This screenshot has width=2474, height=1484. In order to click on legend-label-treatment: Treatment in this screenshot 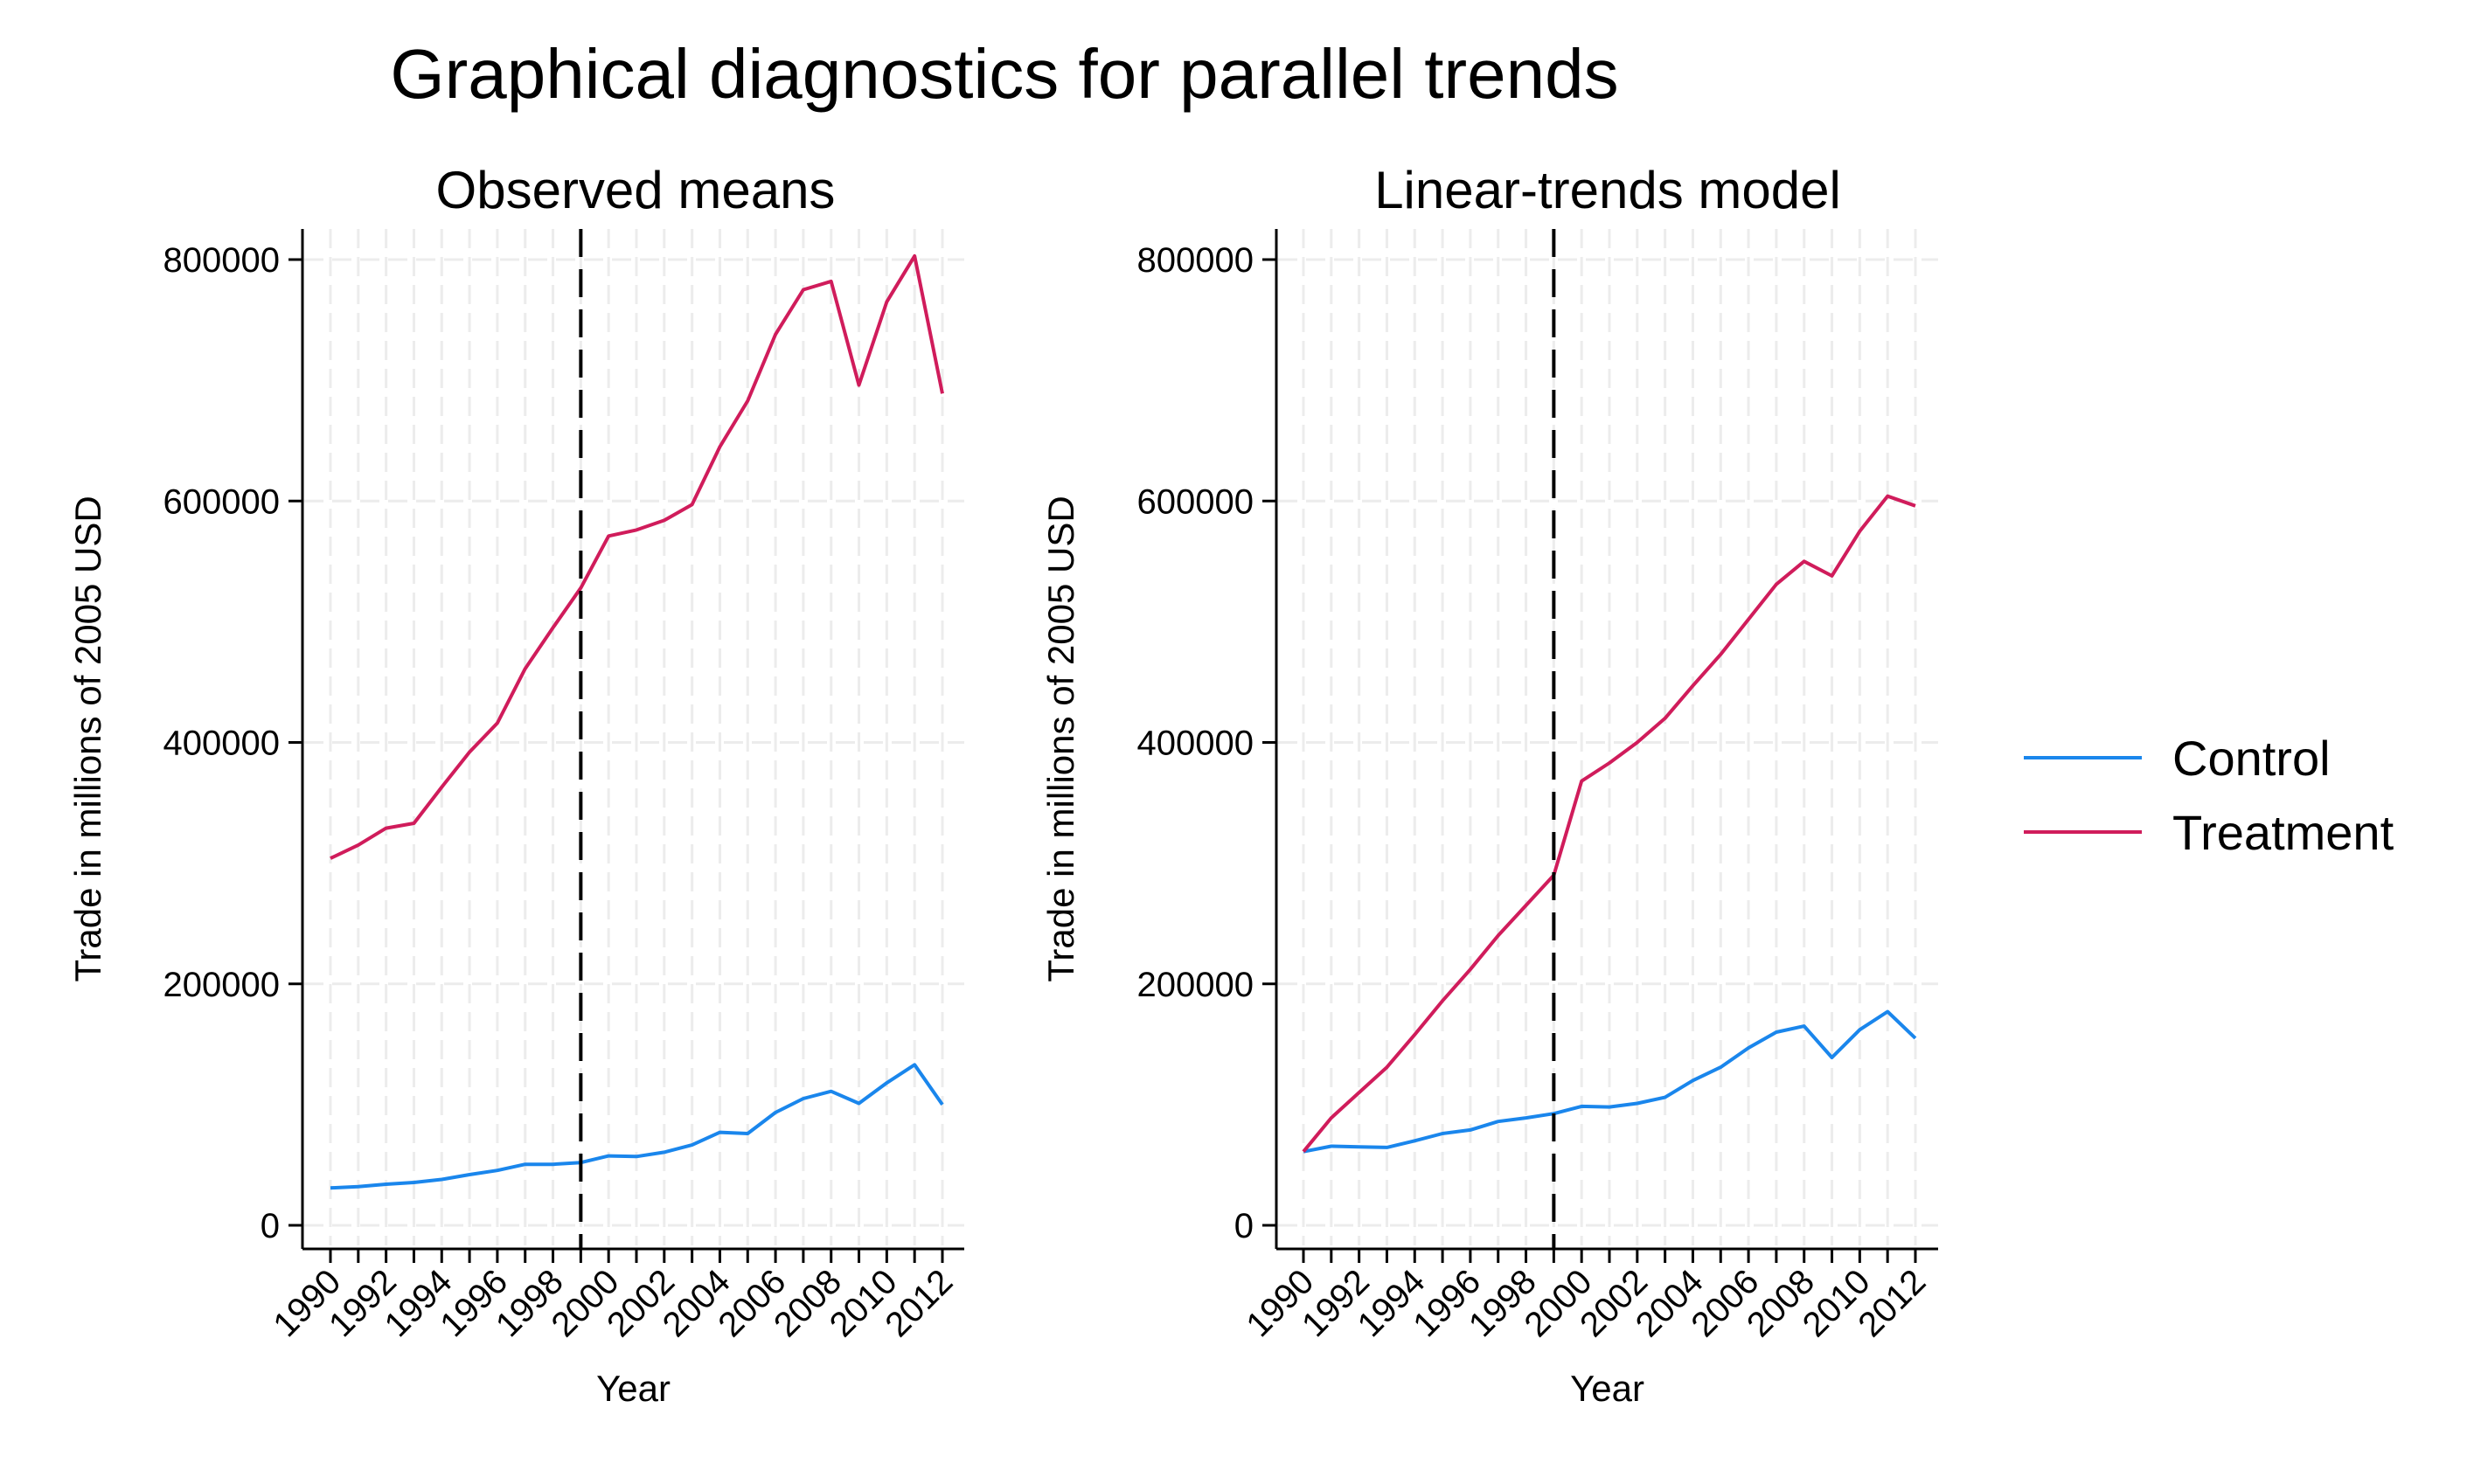, I will do `click(2283, 832)`.